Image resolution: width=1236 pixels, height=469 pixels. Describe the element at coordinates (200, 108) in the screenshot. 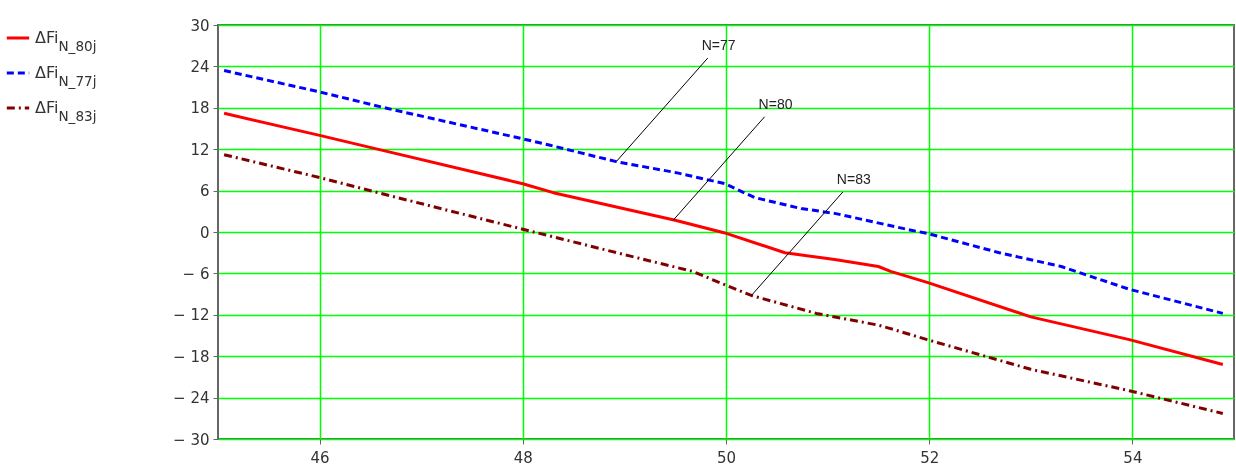

I see `y-tick-label: 18` at that location.